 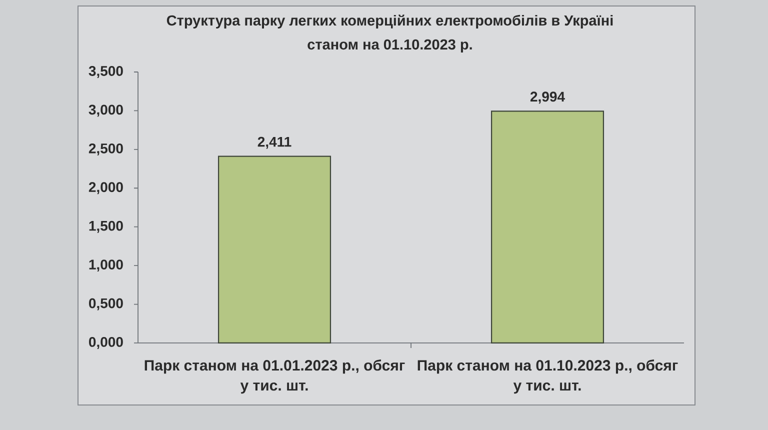 What do you see at coordinates (105, 188) in the screenshot?
I see `y-tick-label: 2,000` at bounding box center [105, 188].